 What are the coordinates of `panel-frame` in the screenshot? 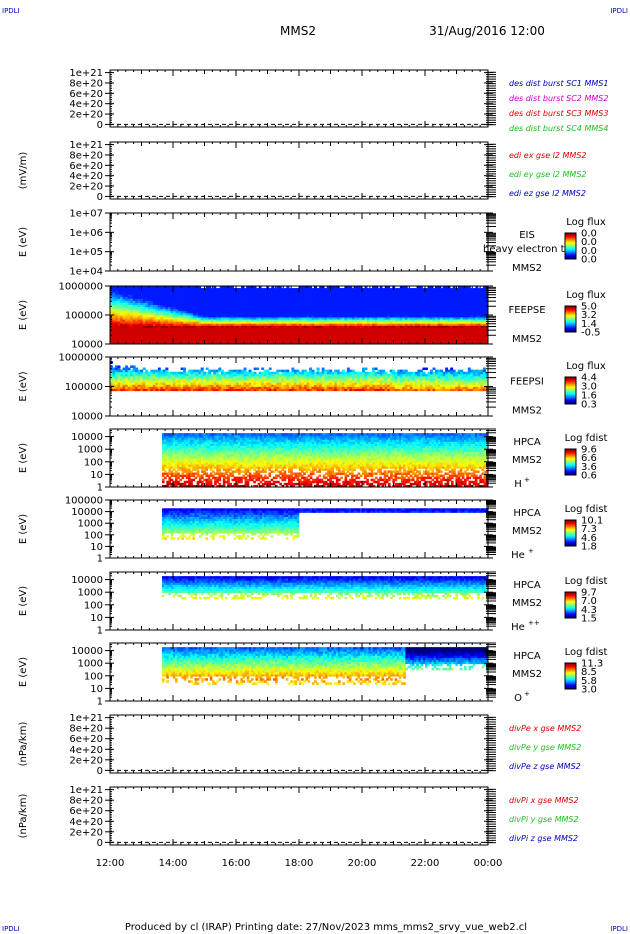 It's located at (299, 242).